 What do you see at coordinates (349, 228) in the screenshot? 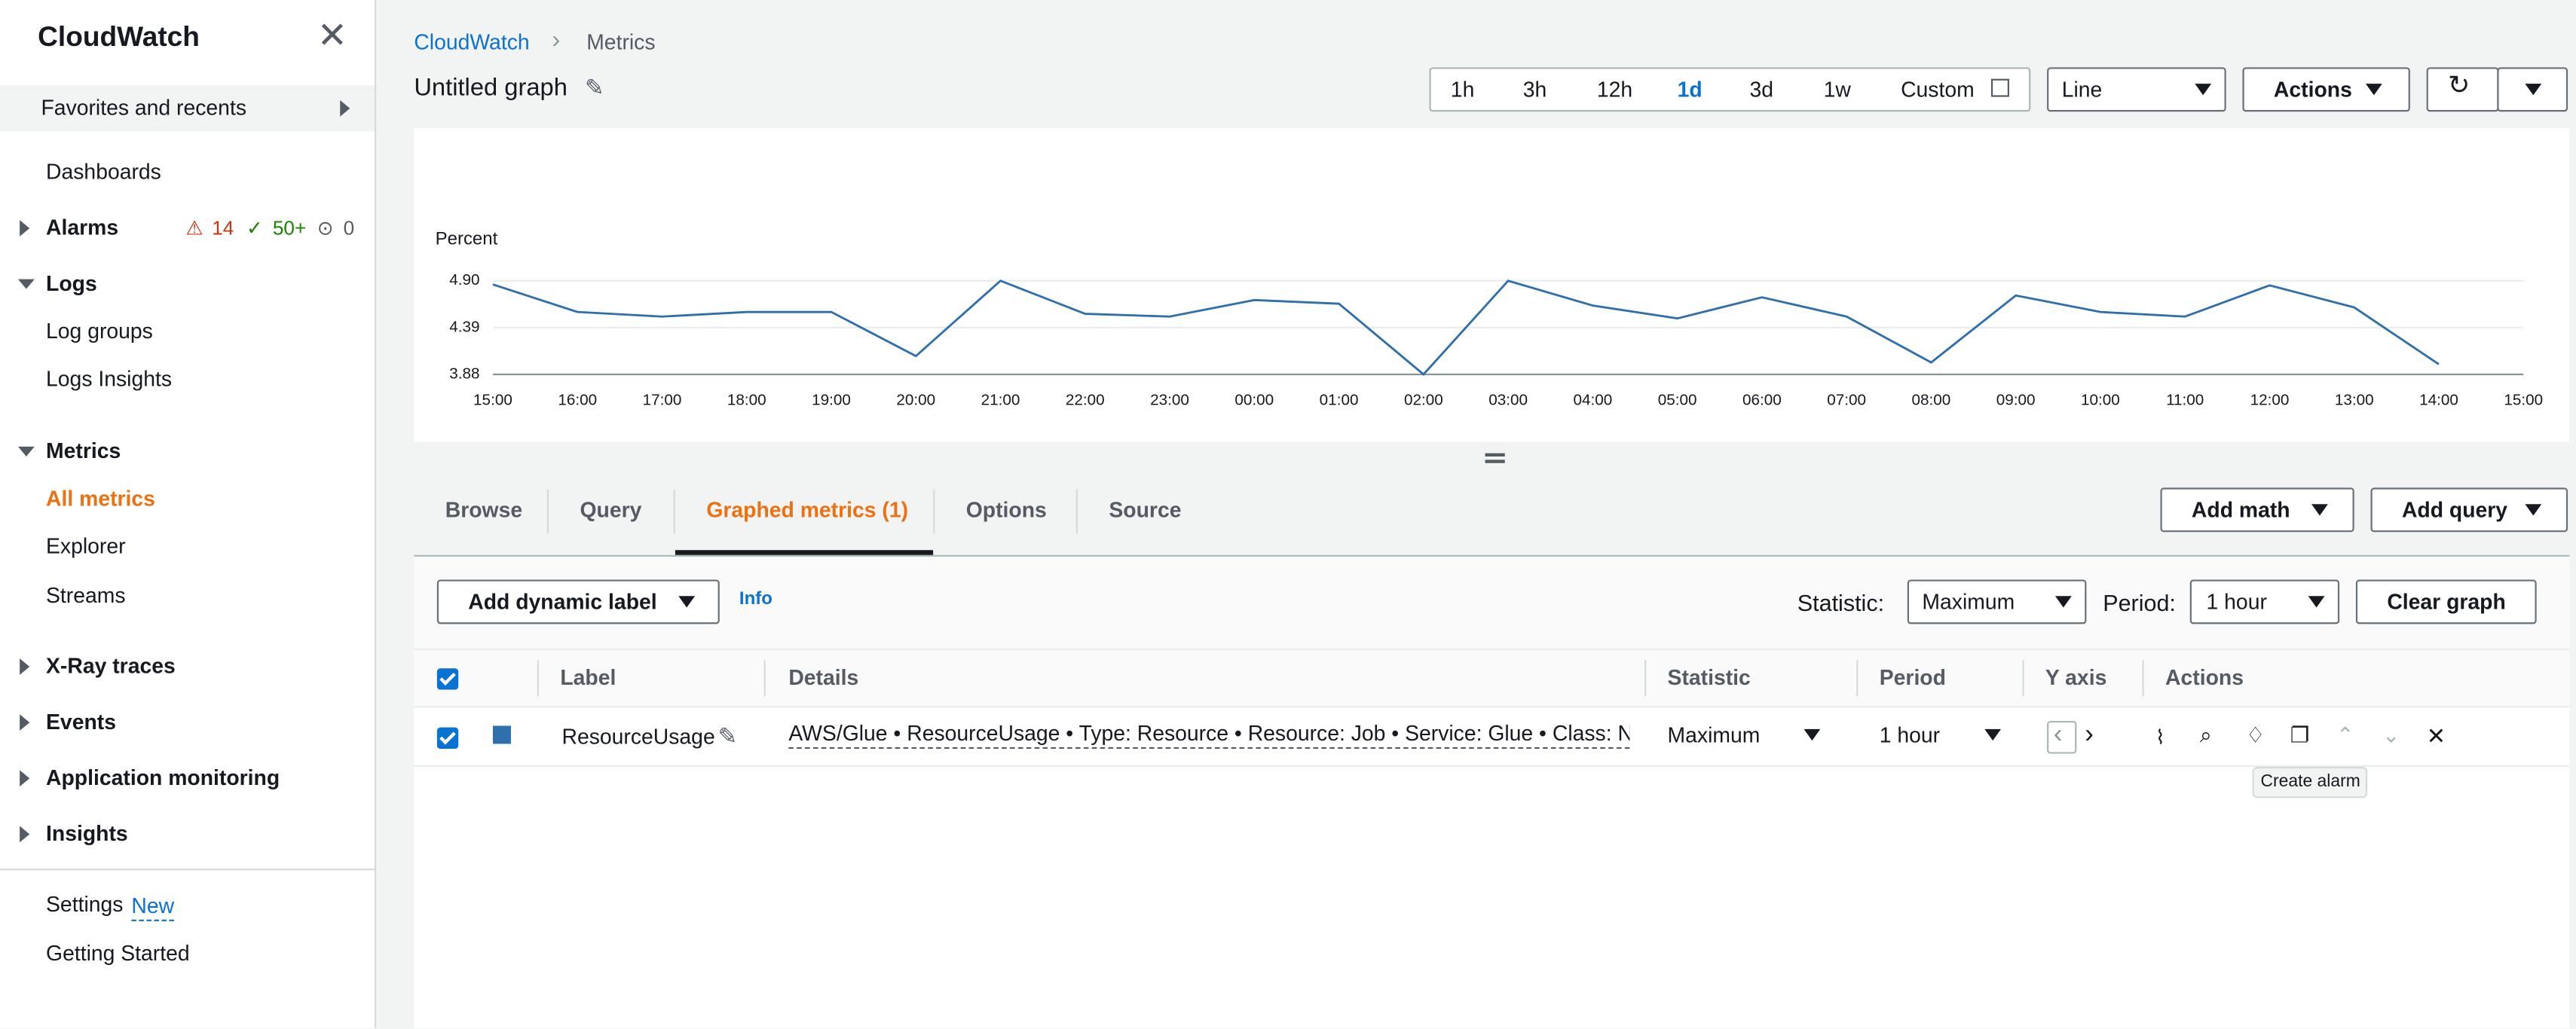
I see `insufficient-count: 0` at bounding box center [349, 228].